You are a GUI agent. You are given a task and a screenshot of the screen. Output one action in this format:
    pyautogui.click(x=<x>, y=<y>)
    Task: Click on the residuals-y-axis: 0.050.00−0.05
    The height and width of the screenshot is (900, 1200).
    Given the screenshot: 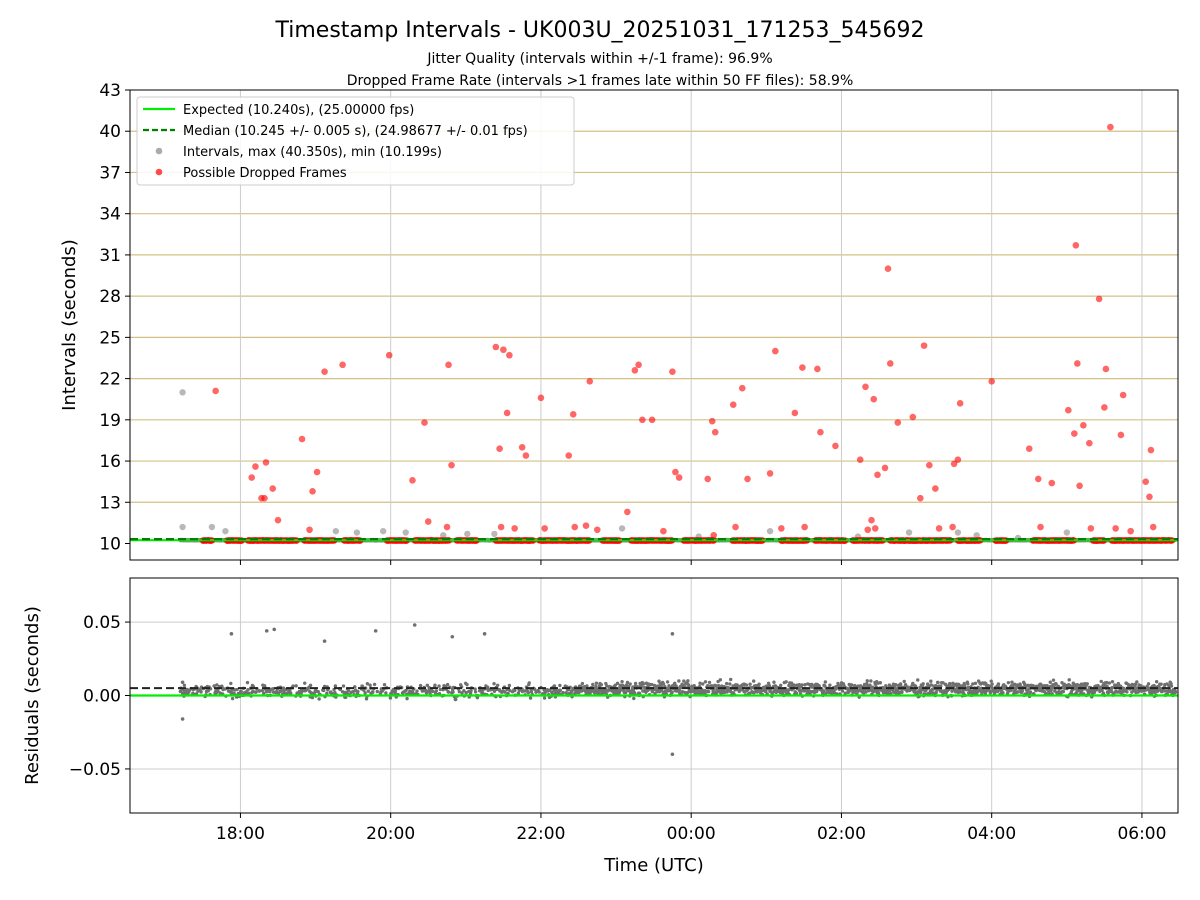 What is the action you would take?
    pyautogui.click(x=99, y=696)
    